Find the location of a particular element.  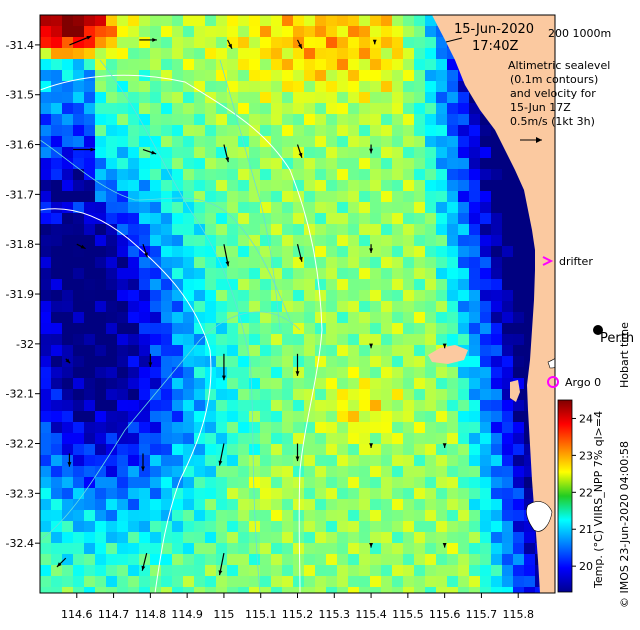

argo-label: Argo 0 is located at coordinates (583, 382).